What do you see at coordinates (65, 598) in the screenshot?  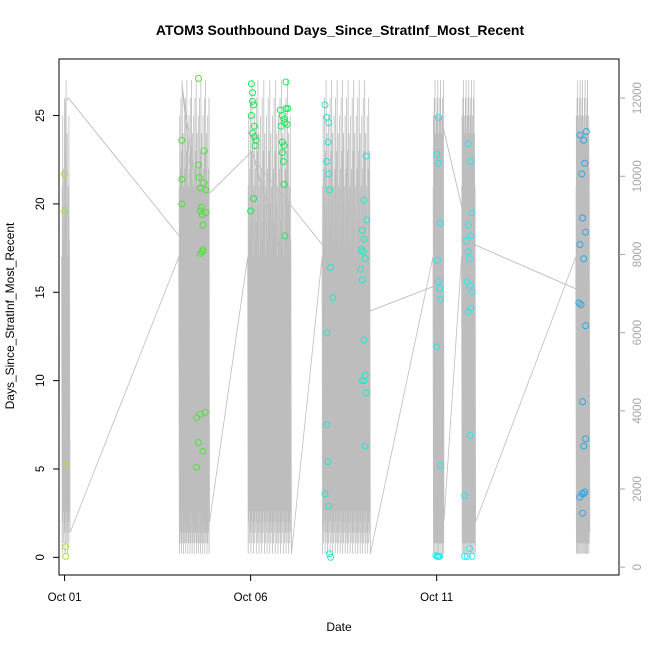 I see `x-tick-label: Oct 01` at bounding box center [65, 598].